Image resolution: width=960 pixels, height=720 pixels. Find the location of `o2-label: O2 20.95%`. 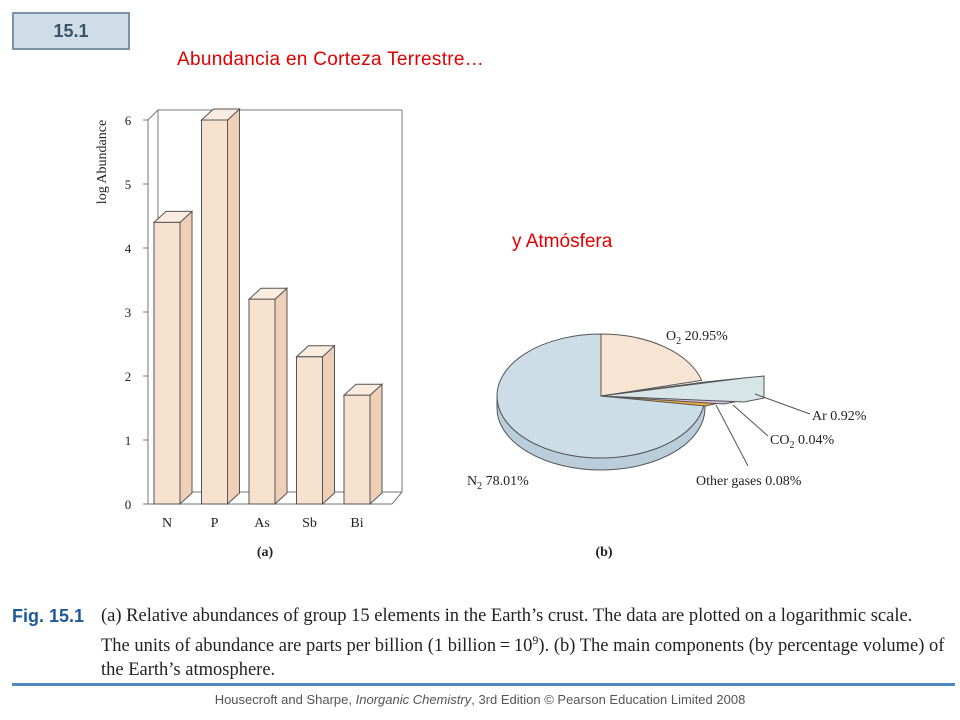

o2-label: O2 20.95% is located at coordinates (697, 338).